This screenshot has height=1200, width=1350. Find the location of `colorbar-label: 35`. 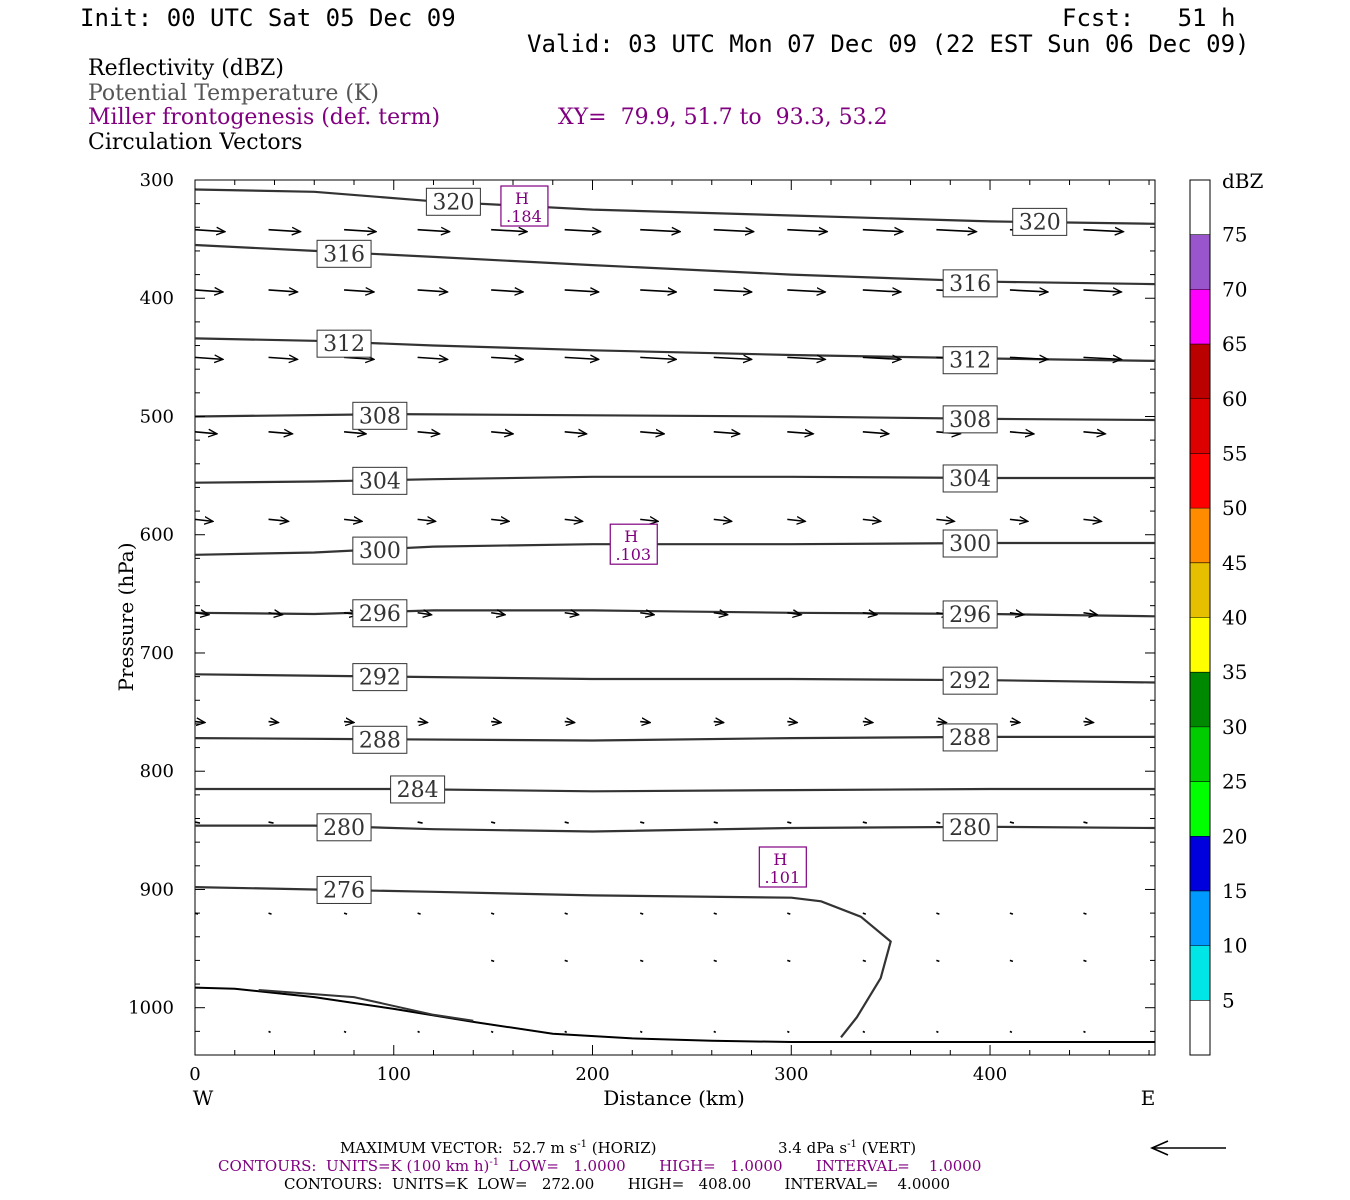

colorbar-label: 35 is located at coordinates (1234, 672).